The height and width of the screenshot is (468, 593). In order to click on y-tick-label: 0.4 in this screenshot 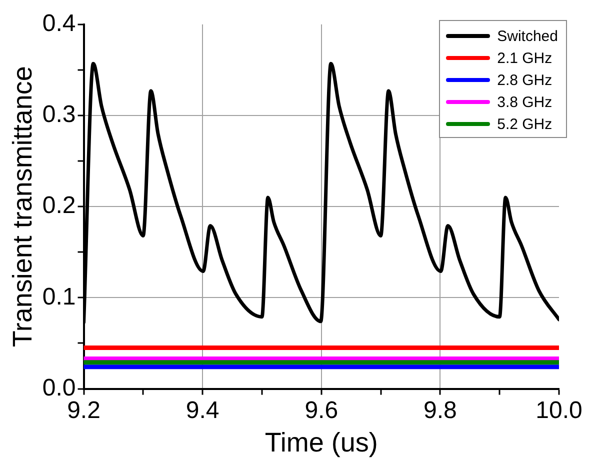, I will do `click(59, 24)`.